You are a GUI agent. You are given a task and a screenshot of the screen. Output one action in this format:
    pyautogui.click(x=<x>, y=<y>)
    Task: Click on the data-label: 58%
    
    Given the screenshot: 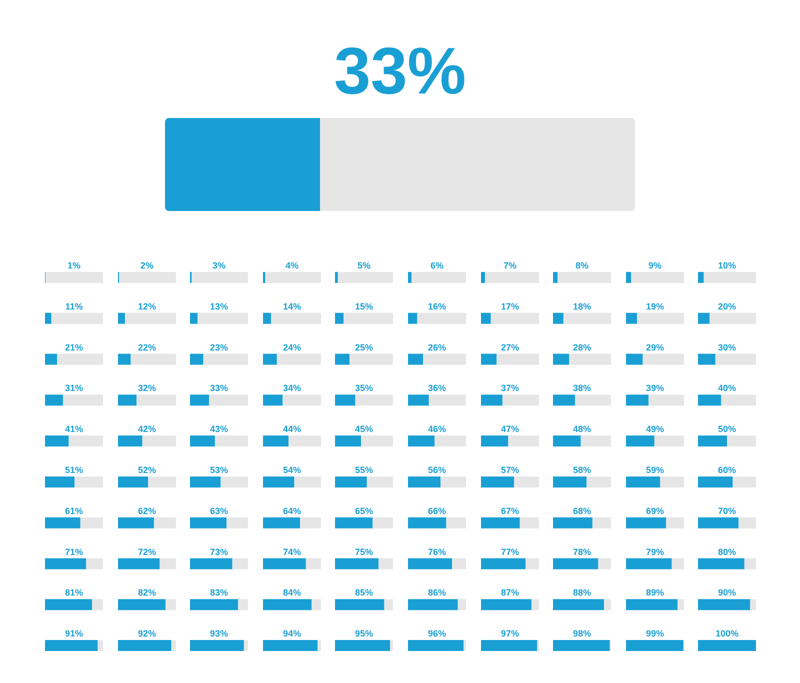 What is the action you would take?
    pyautogui.click(x=582, y=469)
    